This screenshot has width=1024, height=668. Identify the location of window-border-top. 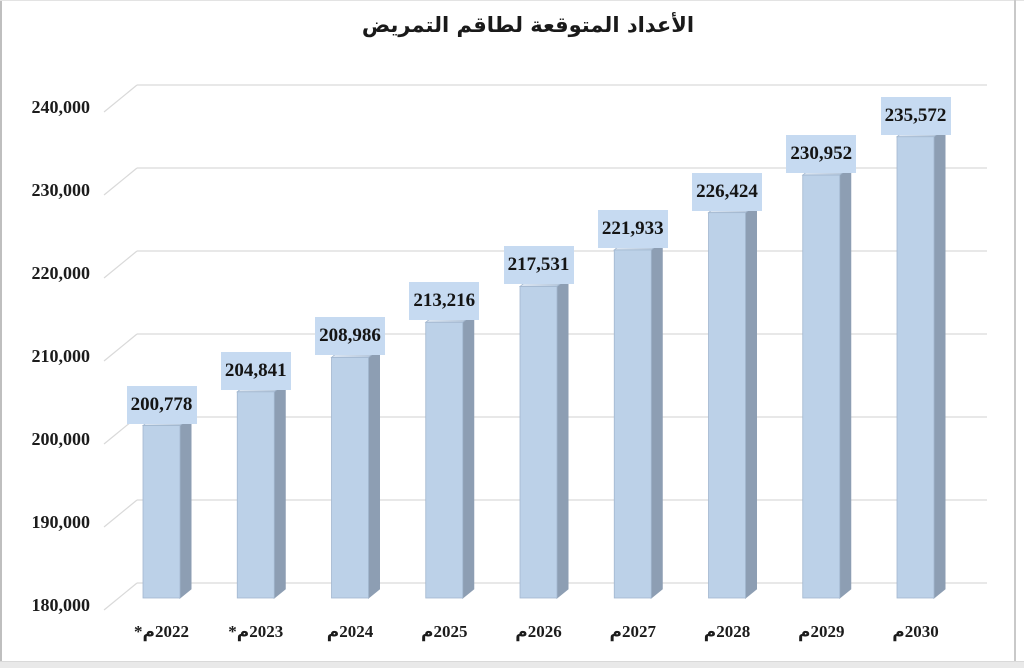
(512, 0).